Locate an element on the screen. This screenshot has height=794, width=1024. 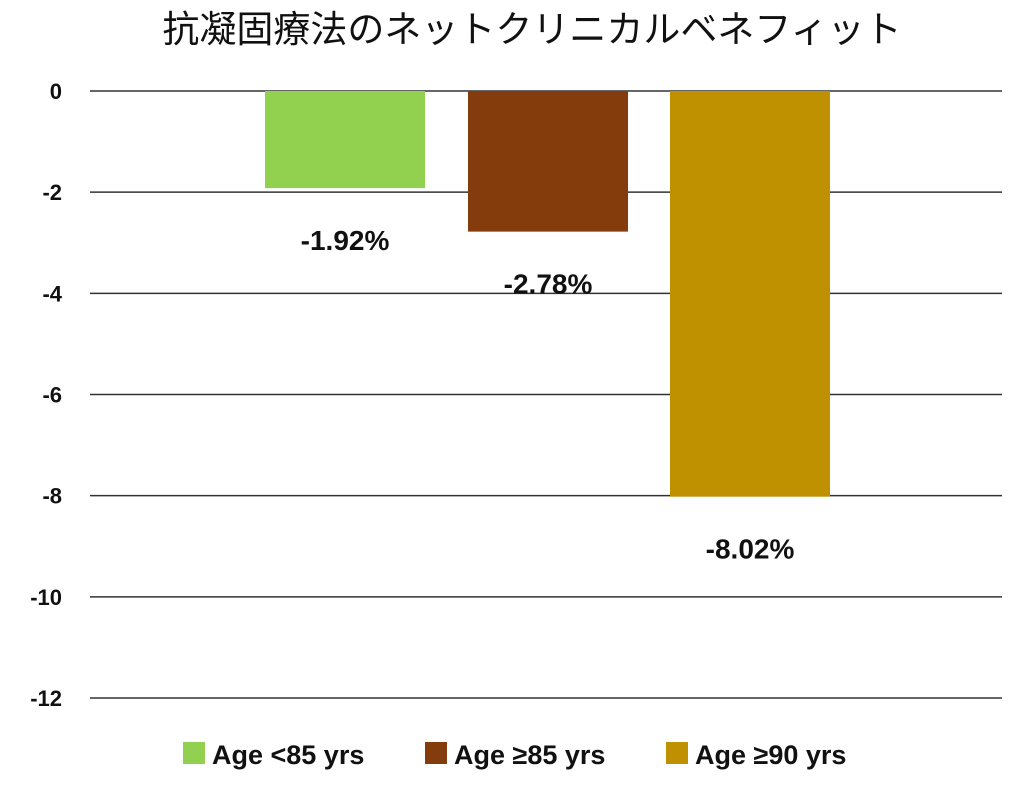
y-tick-label: -12 is located at coordinates (46, 698).